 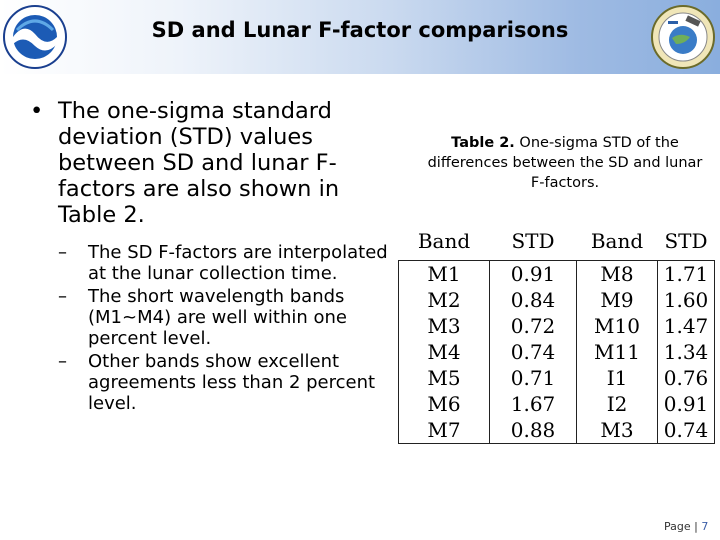 I want to click on band-cell: M6, so click(x=444, y=404).